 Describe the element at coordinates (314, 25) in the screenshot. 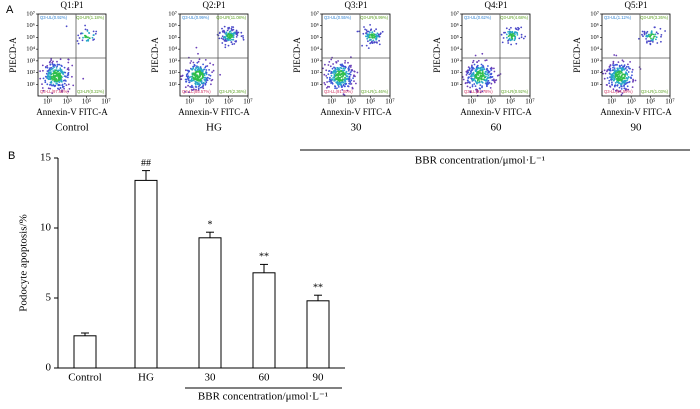

I see `y-tick-label: 10⁶` at that location.